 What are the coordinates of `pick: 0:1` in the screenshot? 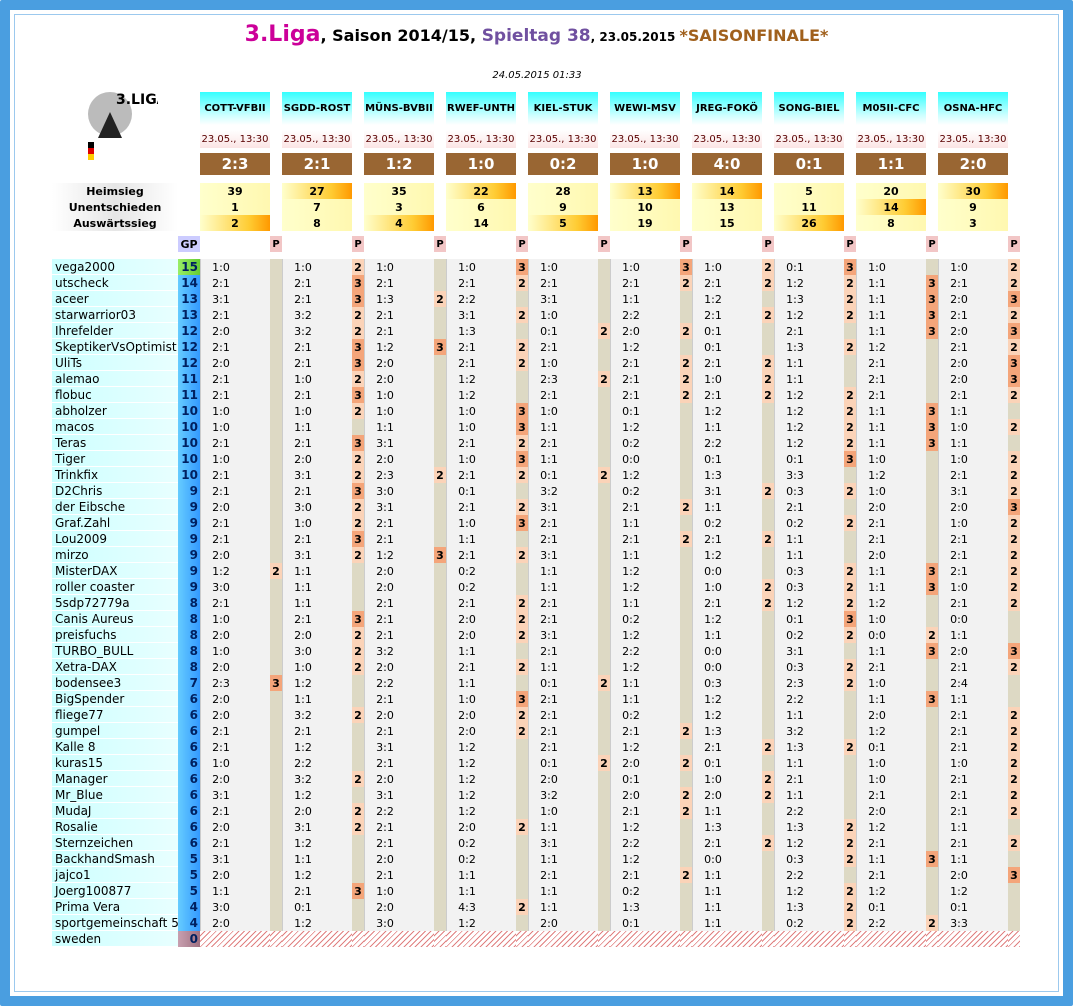 It's located at (549, 763).